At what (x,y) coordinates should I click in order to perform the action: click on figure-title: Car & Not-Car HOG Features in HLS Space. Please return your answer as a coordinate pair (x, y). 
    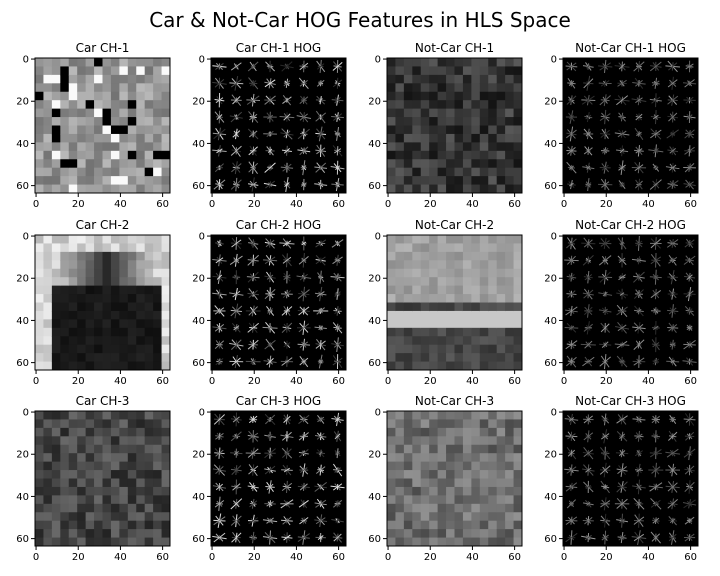
    Looking at the image, I should click on (360, 20).